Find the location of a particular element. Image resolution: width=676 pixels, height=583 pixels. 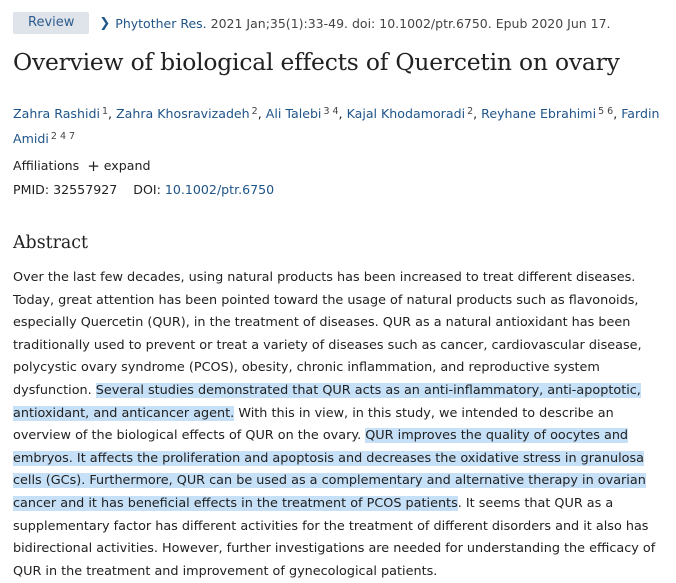

affiliation-ref: 5 6 is located at coordinates (606, 111).